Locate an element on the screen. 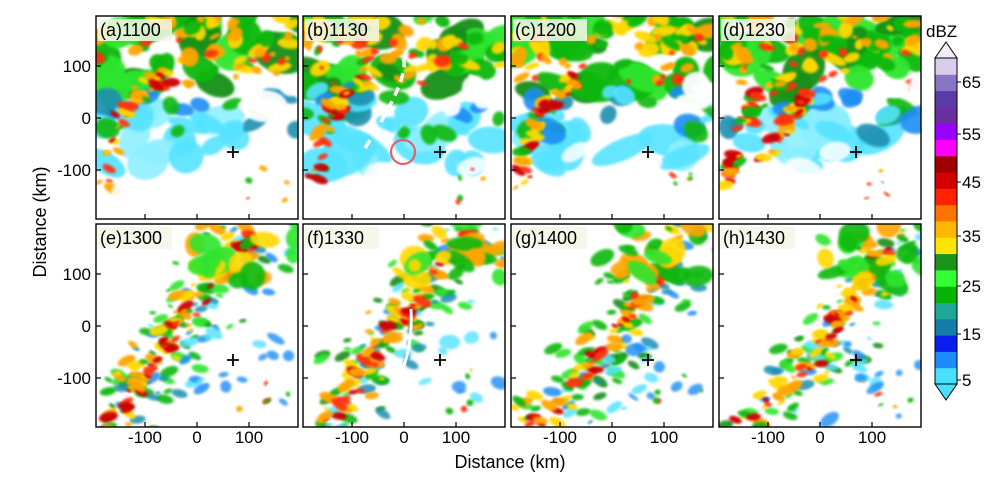 This screenshot has height=480, width=1002. white-line-annotation is located at coordinates (406, 341).